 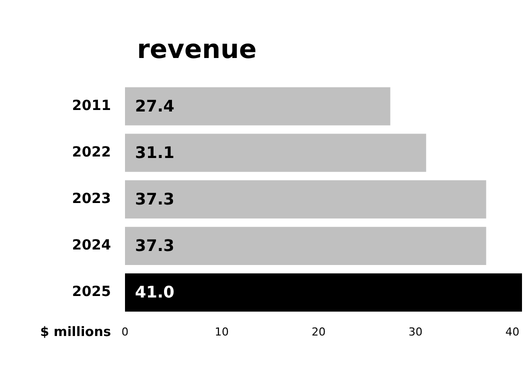 What do you see at coordinates (92, 246) in the screenshot?
I see `y-tick-label: 2024` at bounding box center [92, 246].